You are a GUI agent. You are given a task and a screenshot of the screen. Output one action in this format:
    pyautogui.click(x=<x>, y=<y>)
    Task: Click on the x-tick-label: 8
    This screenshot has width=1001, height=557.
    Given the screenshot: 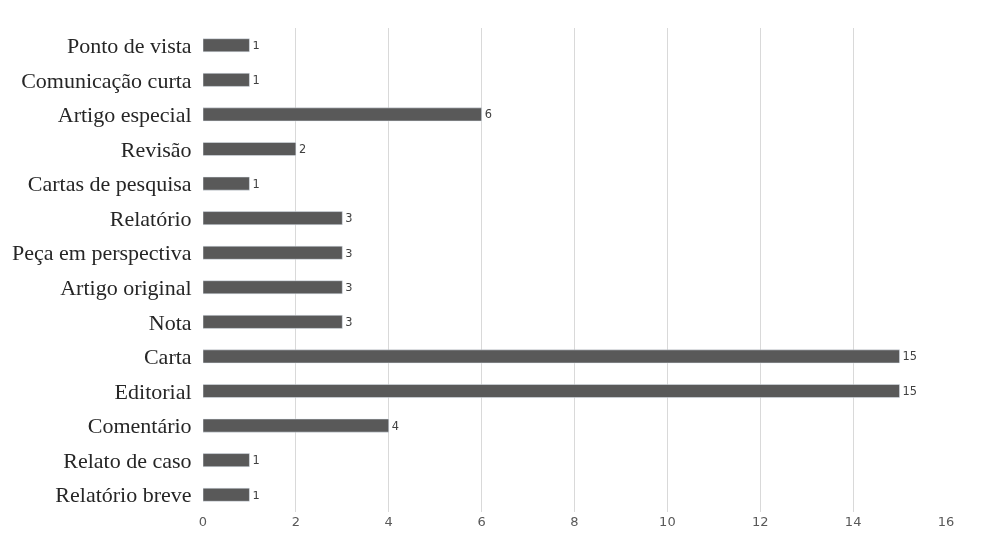 What is the action you would take?
    pyautogui.click(x=574, y=521)
    